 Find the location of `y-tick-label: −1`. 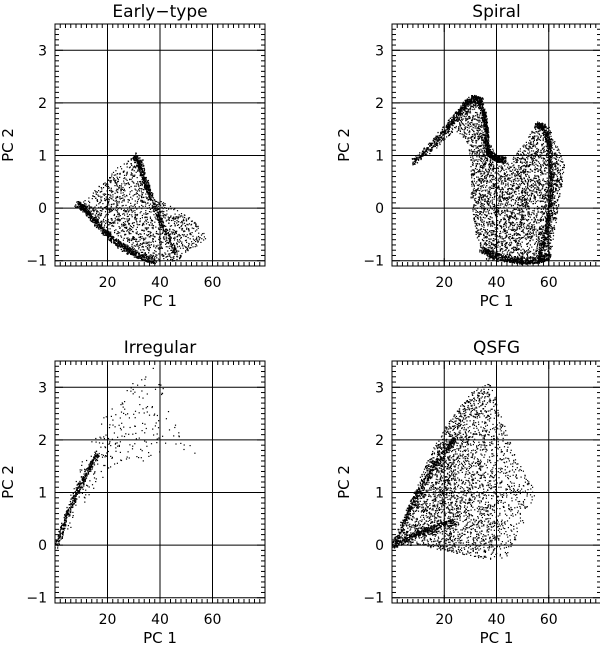

y-tick-label: −1 is located at coordinates (36, 262).